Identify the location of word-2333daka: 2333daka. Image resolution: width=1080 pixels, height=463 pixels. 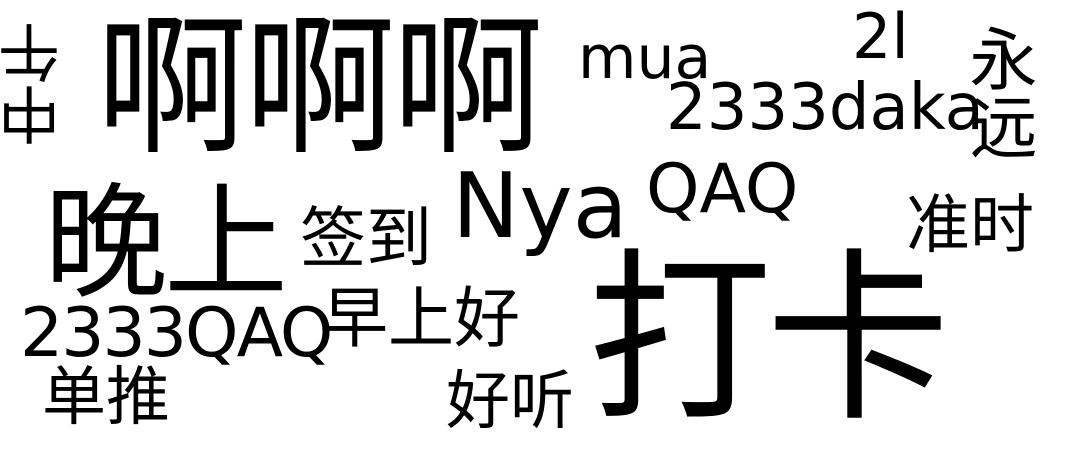
(825, 108).